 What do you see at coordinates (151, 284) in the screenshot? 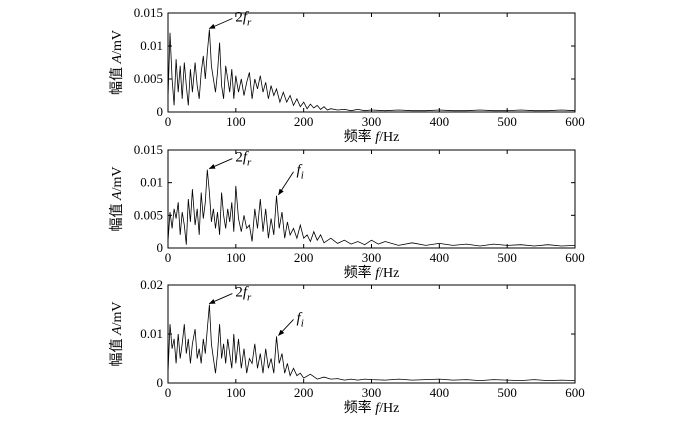
I see `y-tick-label: 0.02` at bounding box center [151, 284].